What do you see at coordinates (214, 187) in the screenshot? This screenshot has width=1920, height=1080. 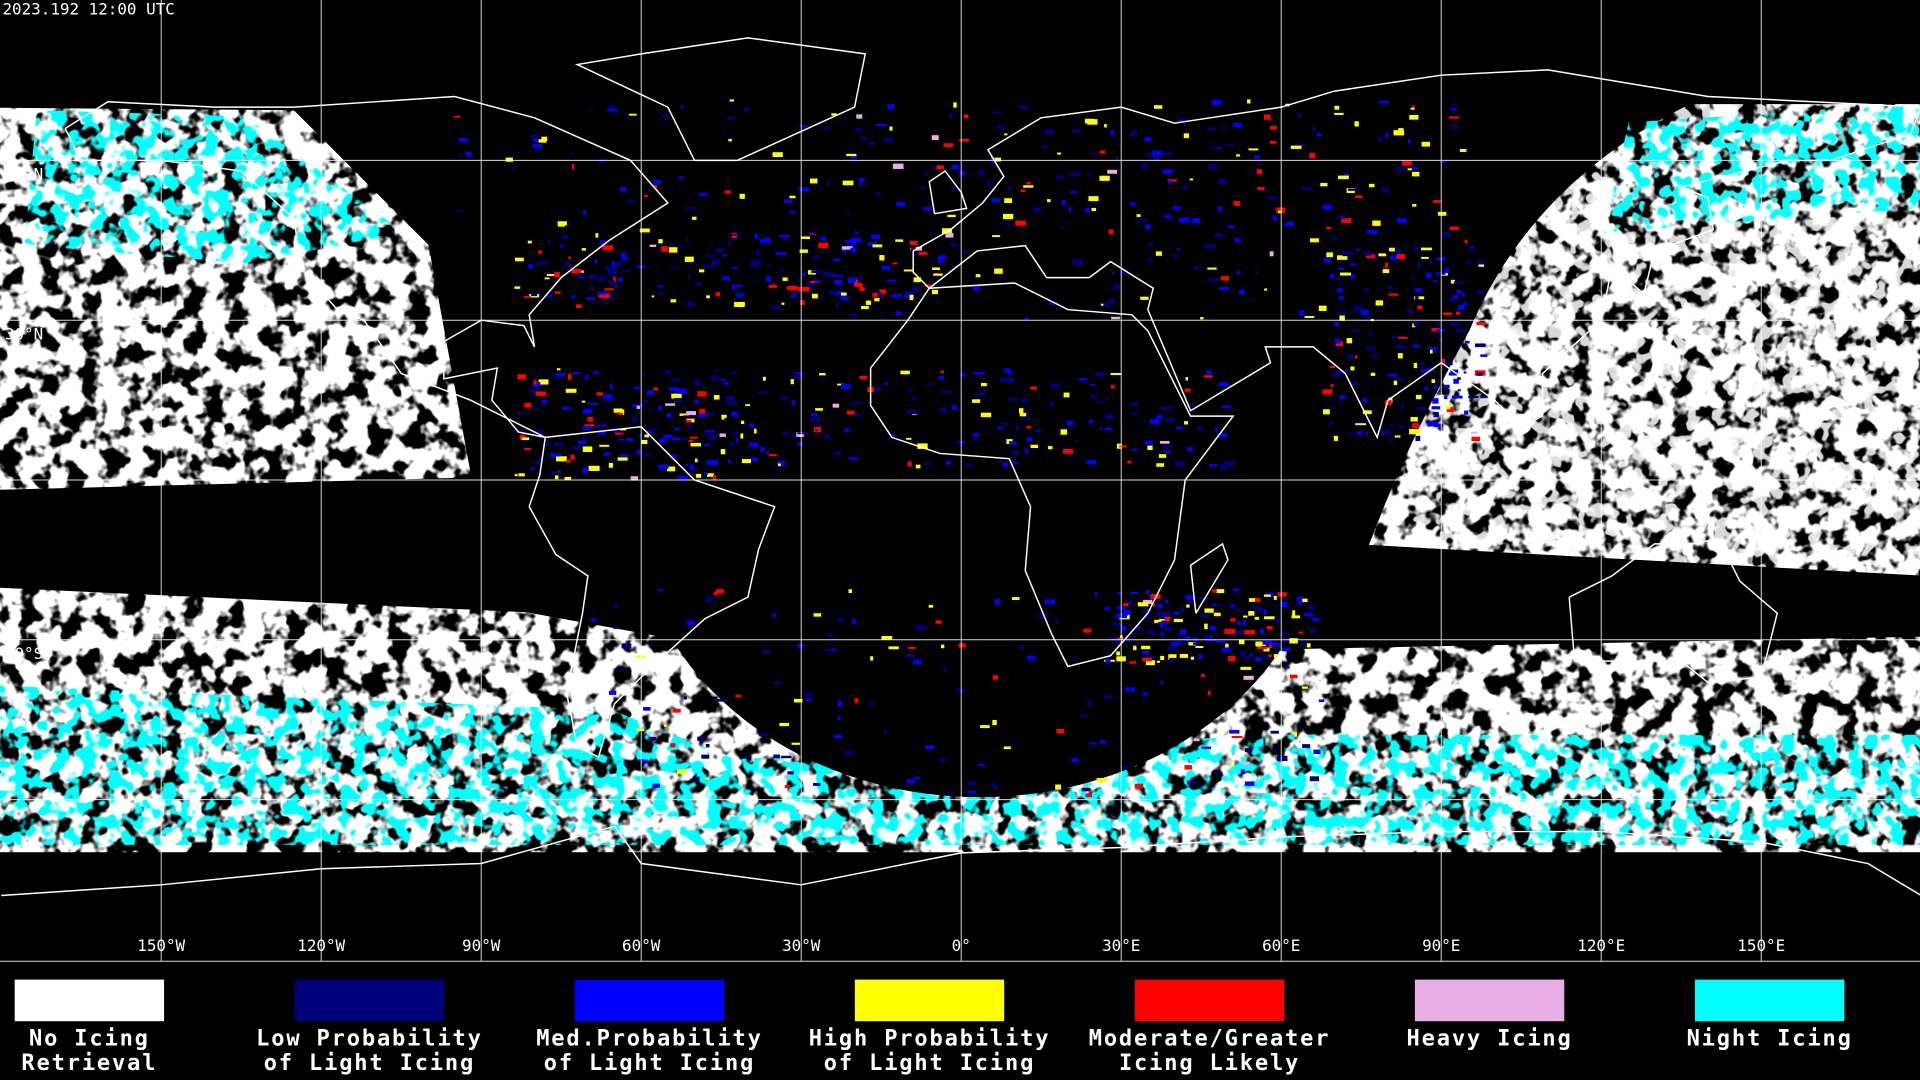 I see `cloud-cyan` at bounding box center [214, 187].